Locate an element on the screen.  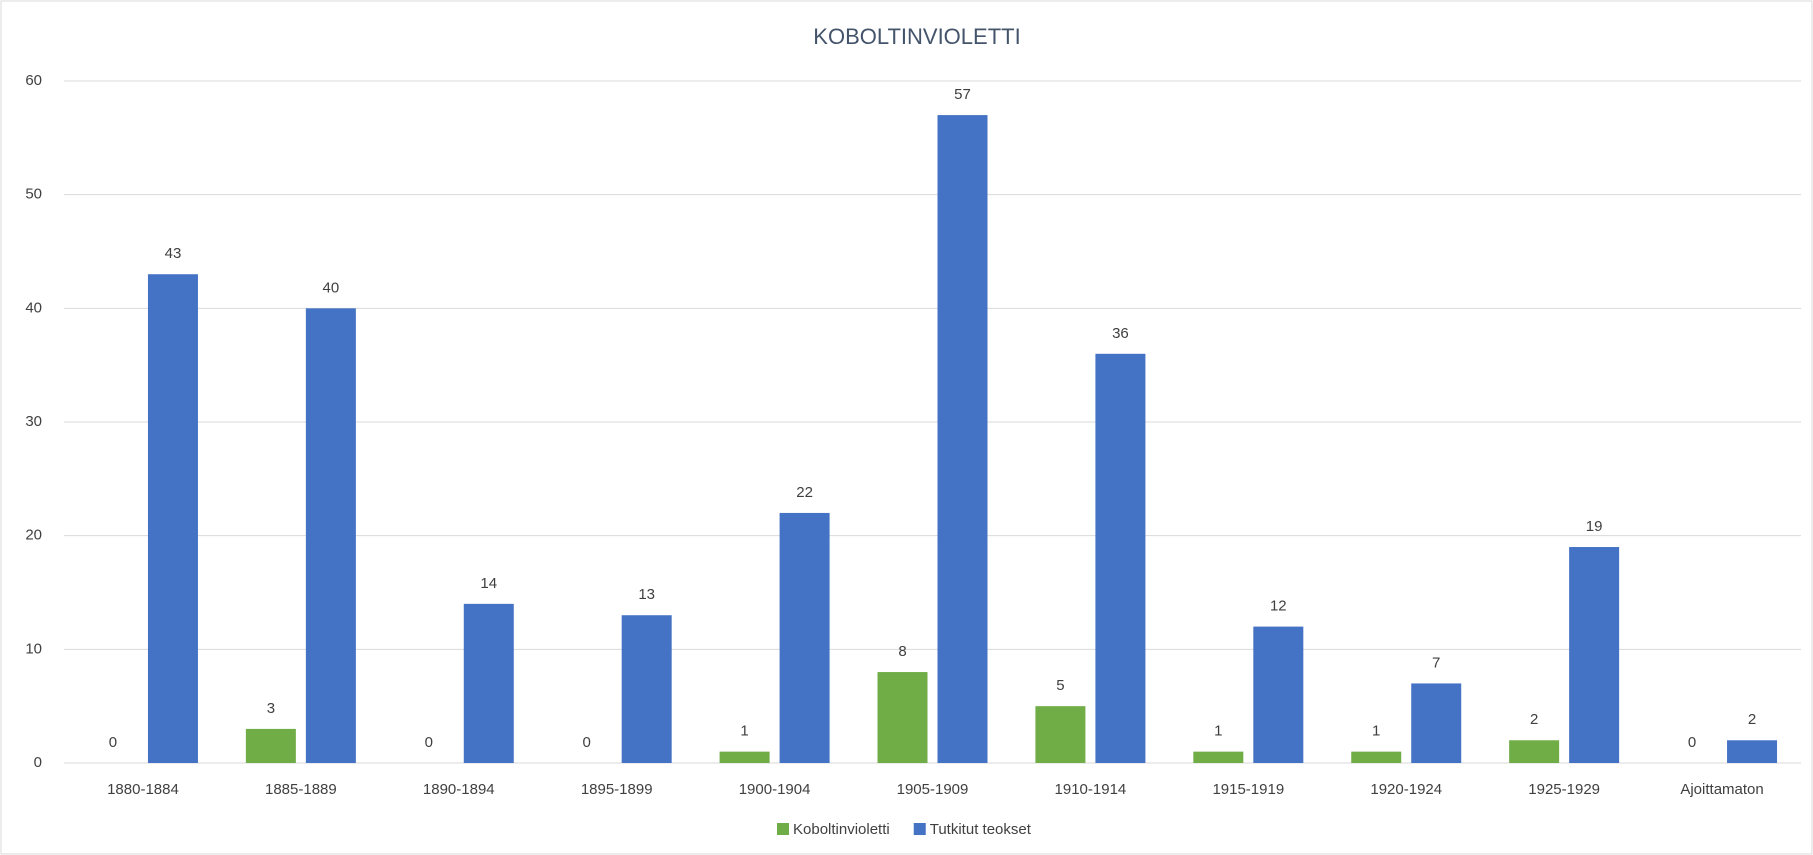
y-tick-label: 20 is located at coordinates (33, 535).